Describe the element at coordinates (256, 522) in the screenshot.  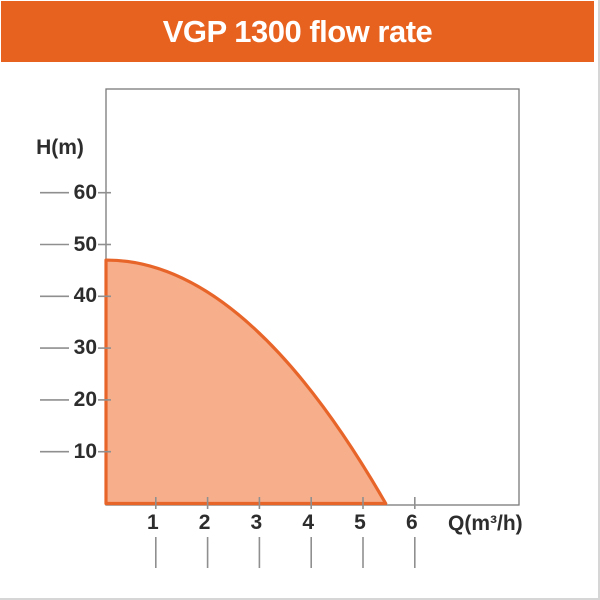
I see `x-tick-label: 3` at that location.